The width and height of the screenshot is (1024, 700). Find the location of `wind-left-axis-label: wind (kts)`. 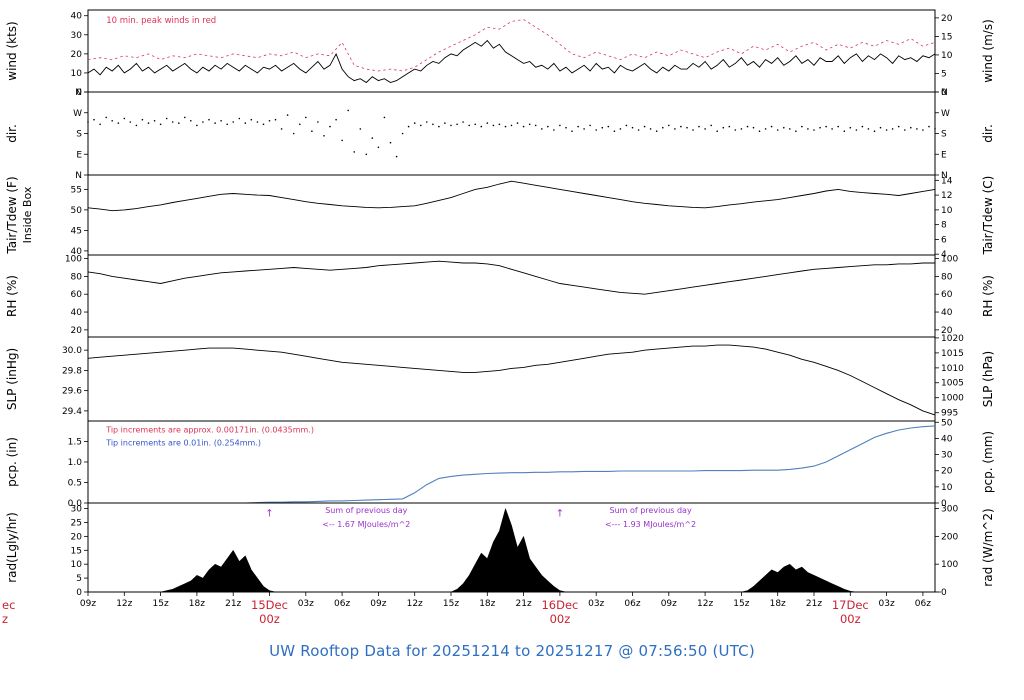

wind-left-axis-label: wind (kts) is located at coordinates (12, 50).